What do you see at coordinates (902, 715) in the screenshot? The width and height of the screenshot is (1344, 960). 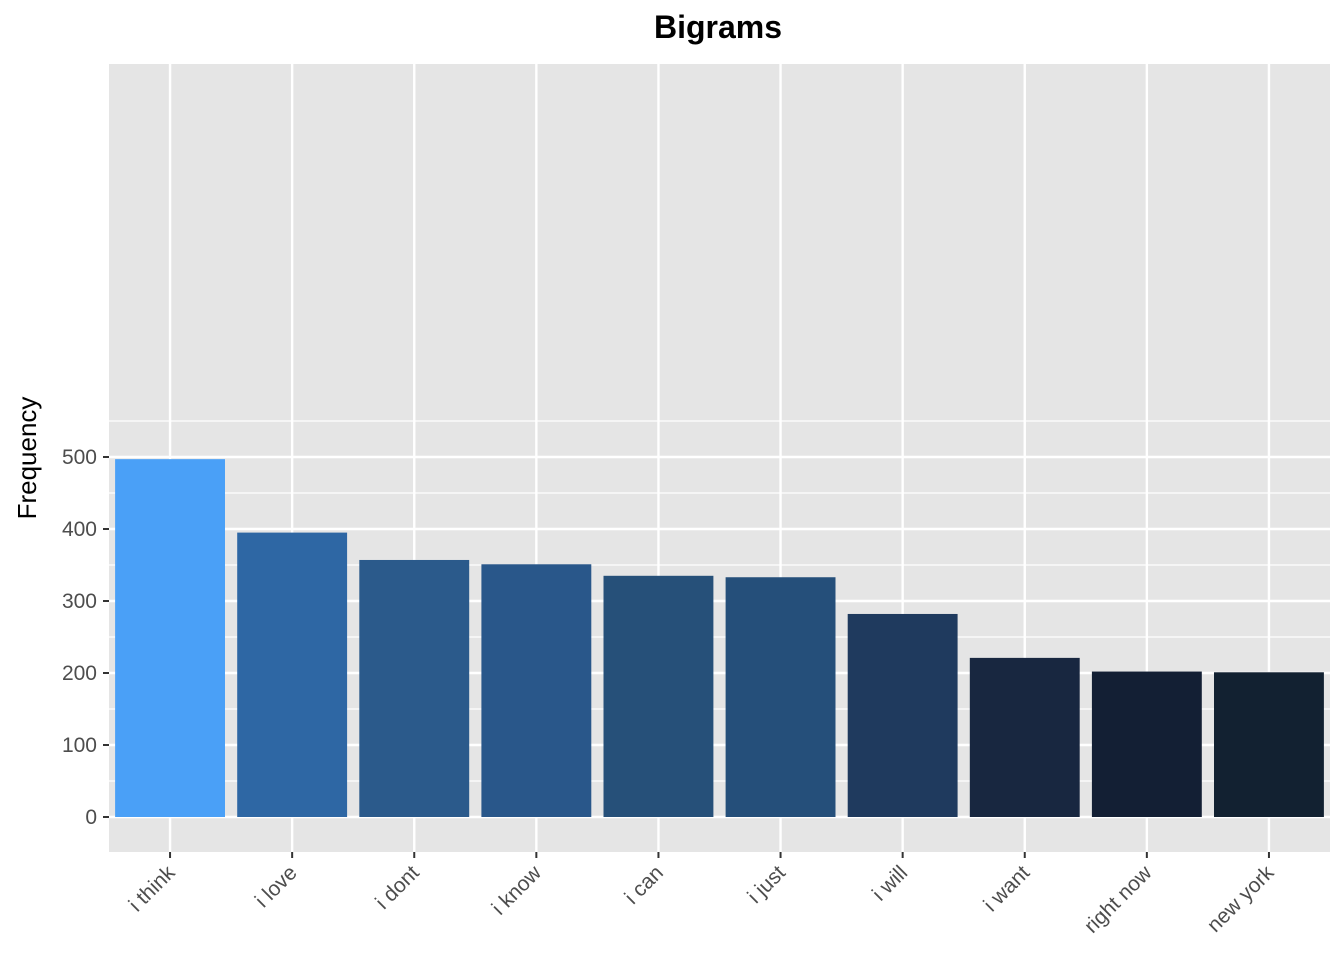 I see `bar-i-will` at bounding box center [902, 715].